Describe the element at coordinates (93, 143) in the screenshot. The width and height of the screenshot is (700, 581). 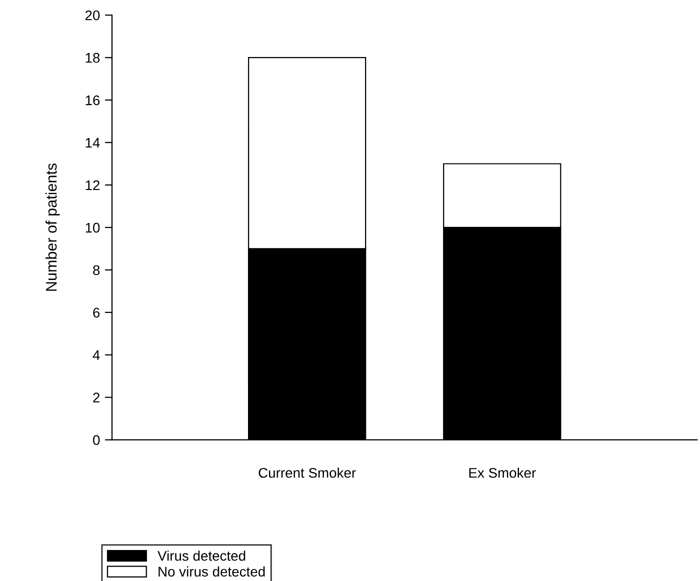
I see `y-tick-label: 14` at that location.